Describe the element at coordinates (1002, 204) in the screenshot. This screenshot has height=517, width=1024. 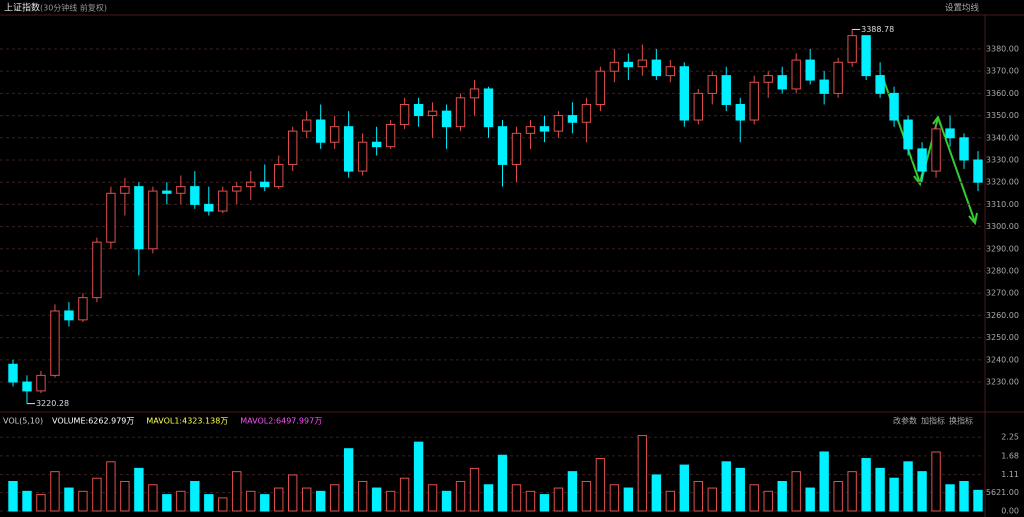
I see `y-tick-label: 3310.00` at that location.